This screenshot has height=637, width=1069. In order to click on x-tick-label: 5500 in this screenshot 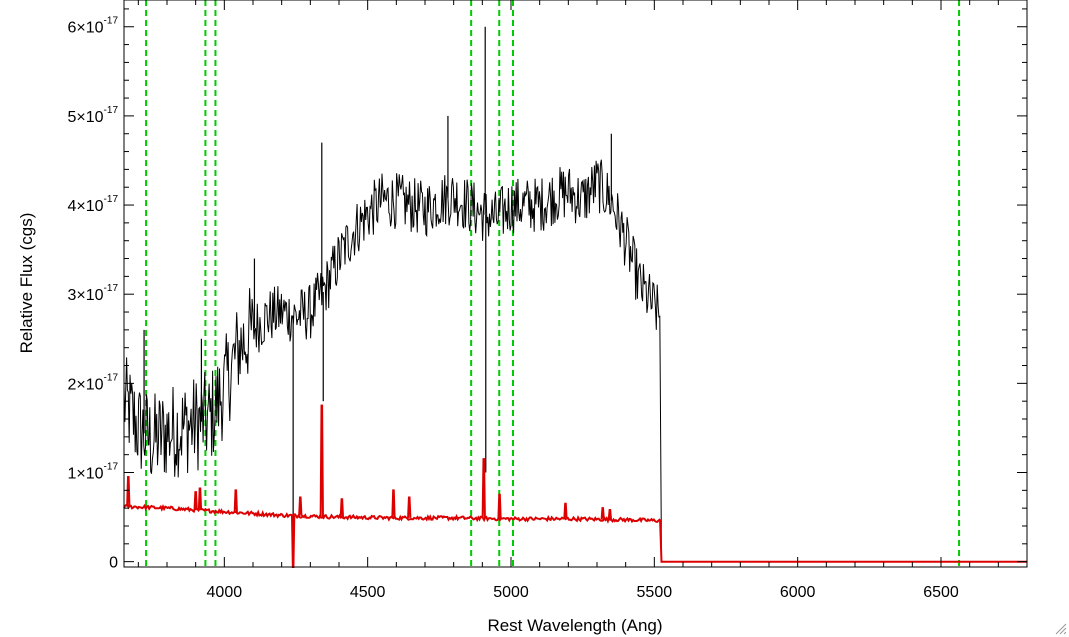, I will do `click(655, 592)`.